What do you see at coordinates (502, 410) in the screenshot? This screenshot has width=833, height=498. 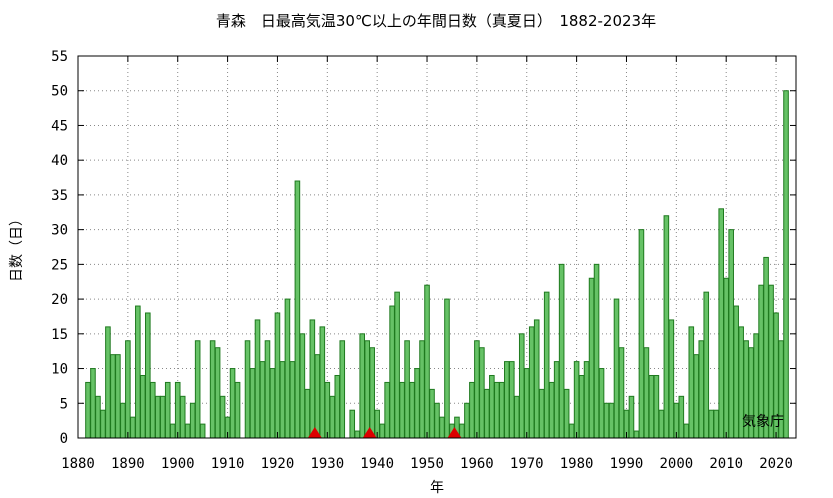 I see `bar-1965` at bounding box center [502, 410].